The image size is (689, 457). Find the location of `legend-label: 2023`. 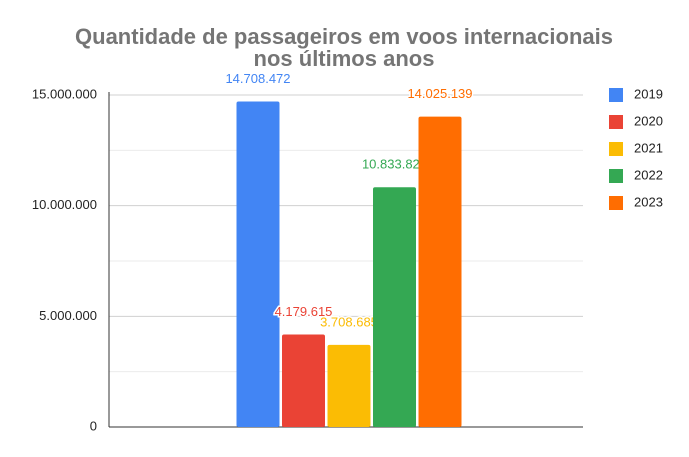

legend-label: 2023 is located at coordinates (648, 201).